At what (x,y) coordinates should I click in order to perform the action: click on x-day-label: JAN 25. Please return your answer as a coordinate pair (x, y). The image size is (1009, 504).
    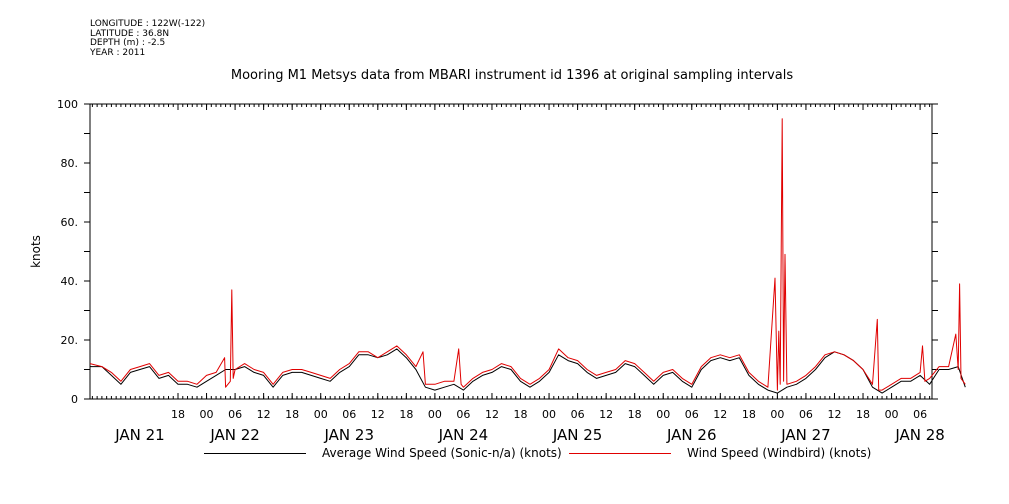
    Looking at the image, I should click on (577, 435).